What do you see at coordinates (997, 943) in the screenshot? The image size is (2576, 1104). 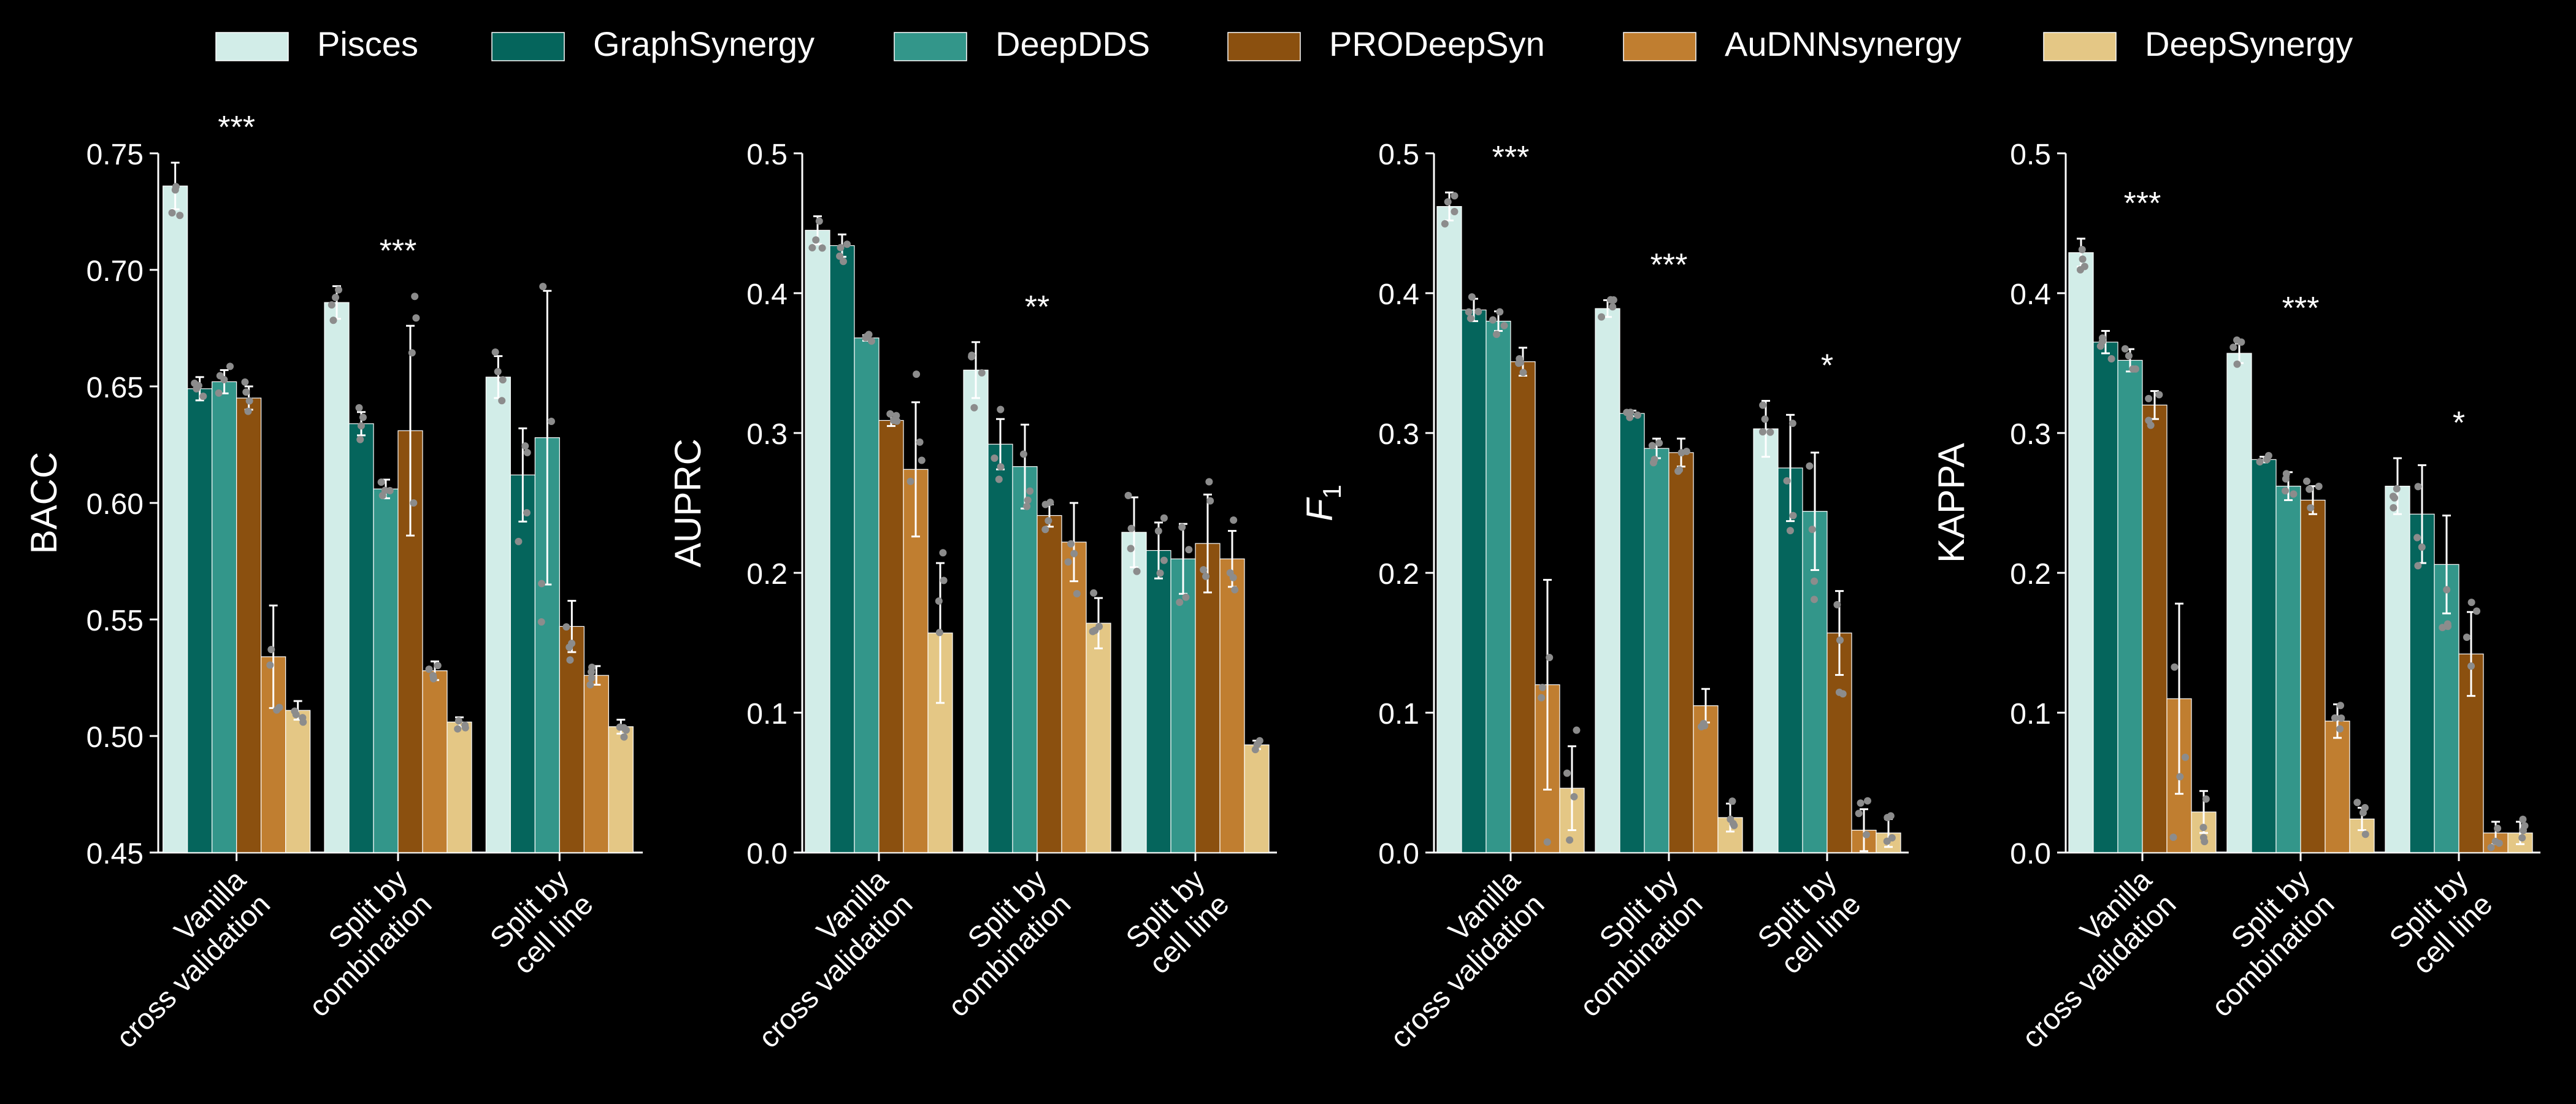 I see `x-tick-label: Split bycombination` at bounding box center [997, 943].